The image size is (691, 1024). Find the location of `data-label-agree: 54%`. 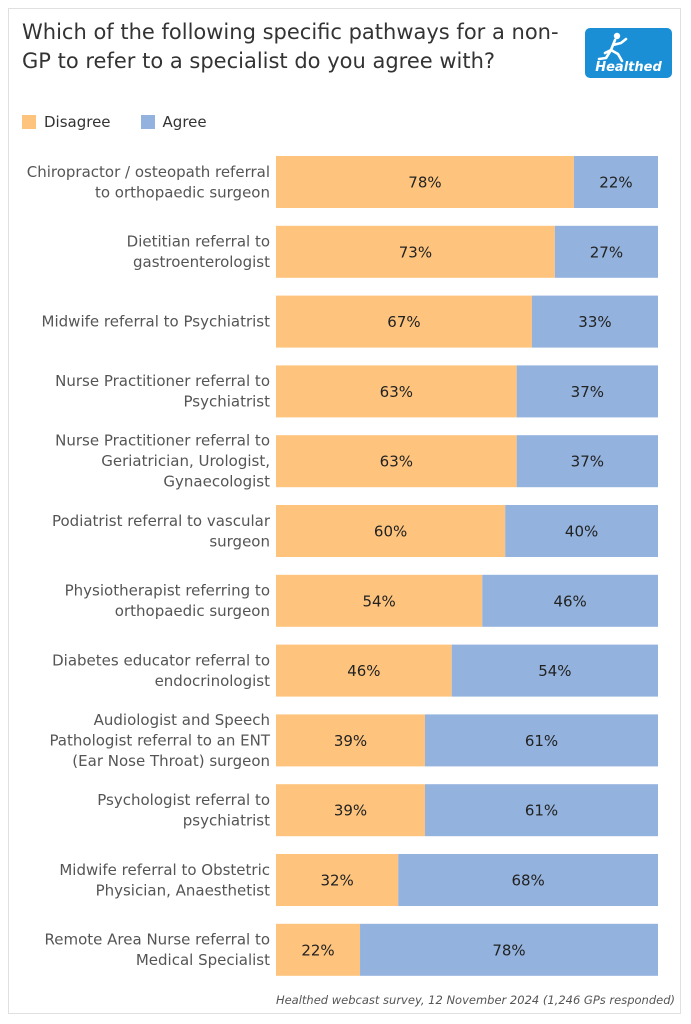

data-label-agree: 54% is located at coordinates (554, 671).